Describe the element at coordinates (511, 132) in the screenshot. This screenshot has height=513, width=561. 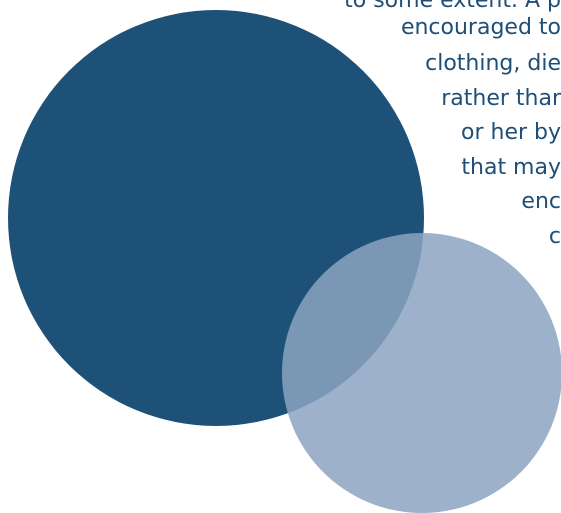
I see `text-line: or her by` at that location.